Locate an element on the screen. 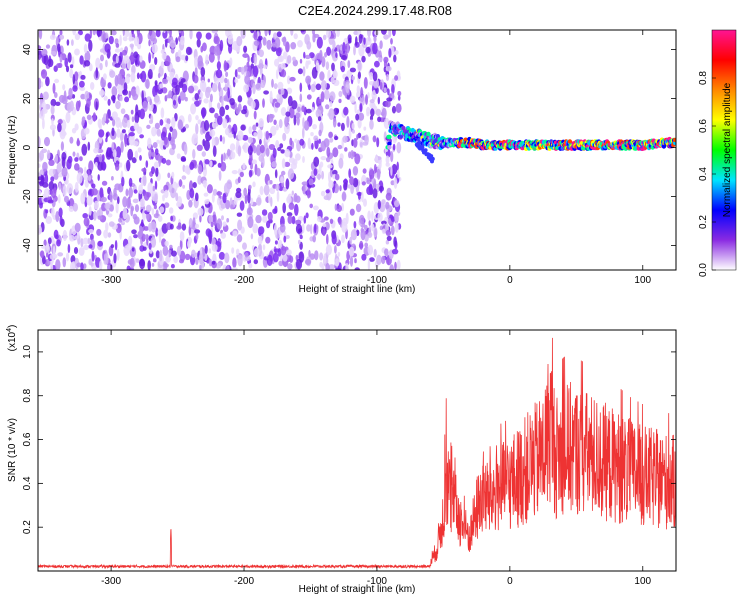  colorbar-tick-label: 0.0 is located at coordinates (703, 270).